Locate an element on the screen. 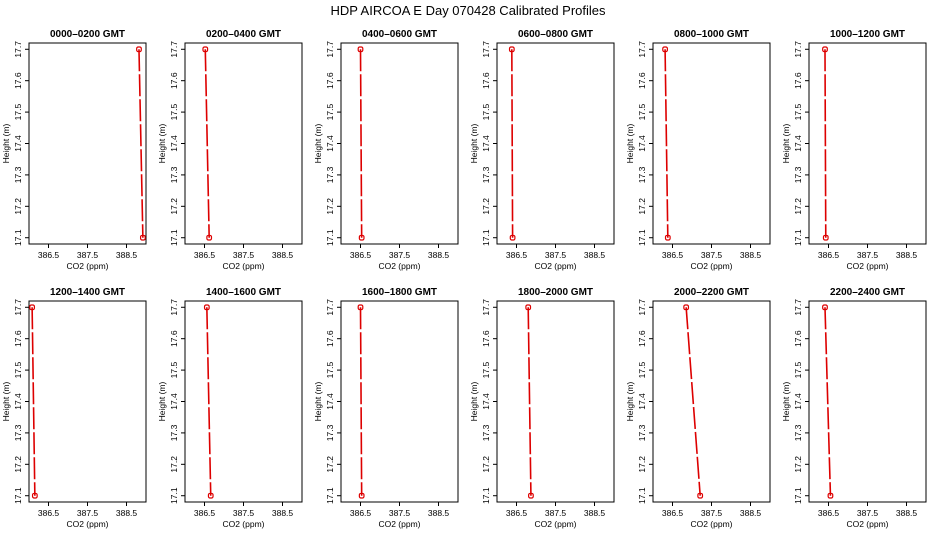  panel-title: 0000–0200 GMT is located at coordinates (87, 34).